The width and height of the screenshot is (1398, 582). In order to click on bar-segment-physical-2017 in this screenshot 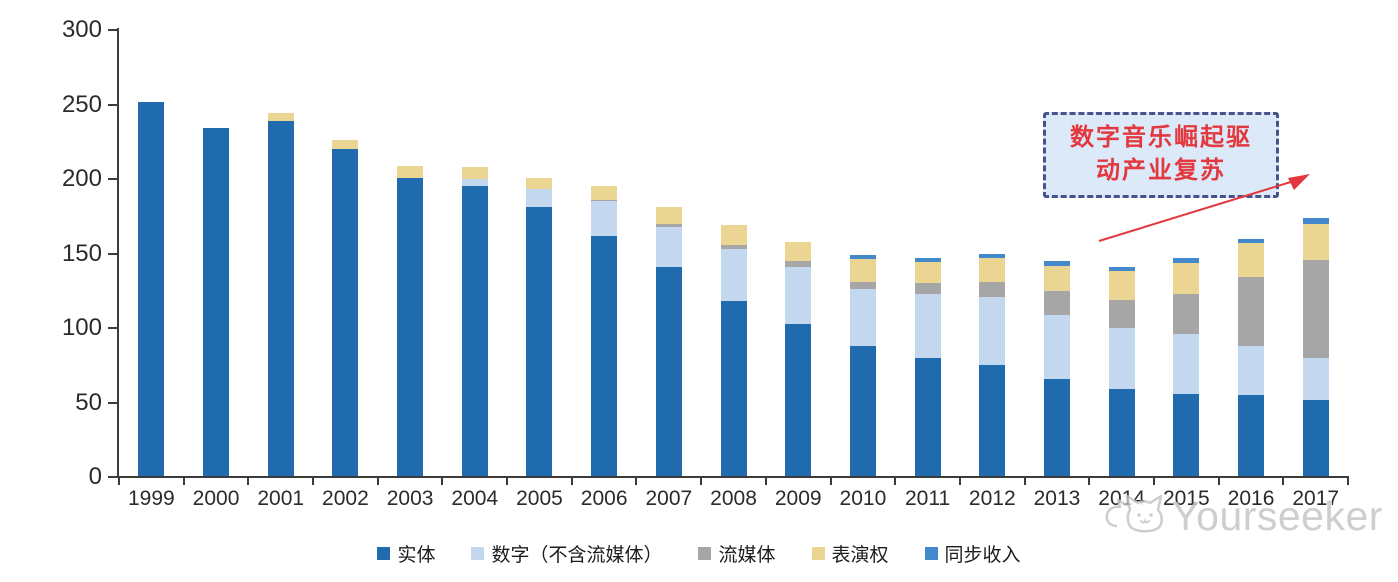, I will do `click(1315, 438)`.